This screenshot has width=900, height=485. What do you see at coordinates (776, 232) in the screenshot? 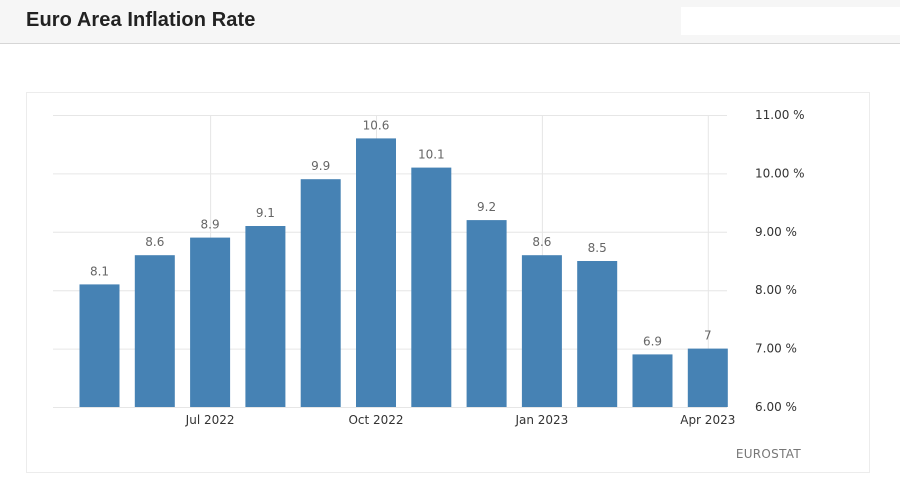
I see `y-tick-label: 9.00 %` at bounding box center [776, 232].